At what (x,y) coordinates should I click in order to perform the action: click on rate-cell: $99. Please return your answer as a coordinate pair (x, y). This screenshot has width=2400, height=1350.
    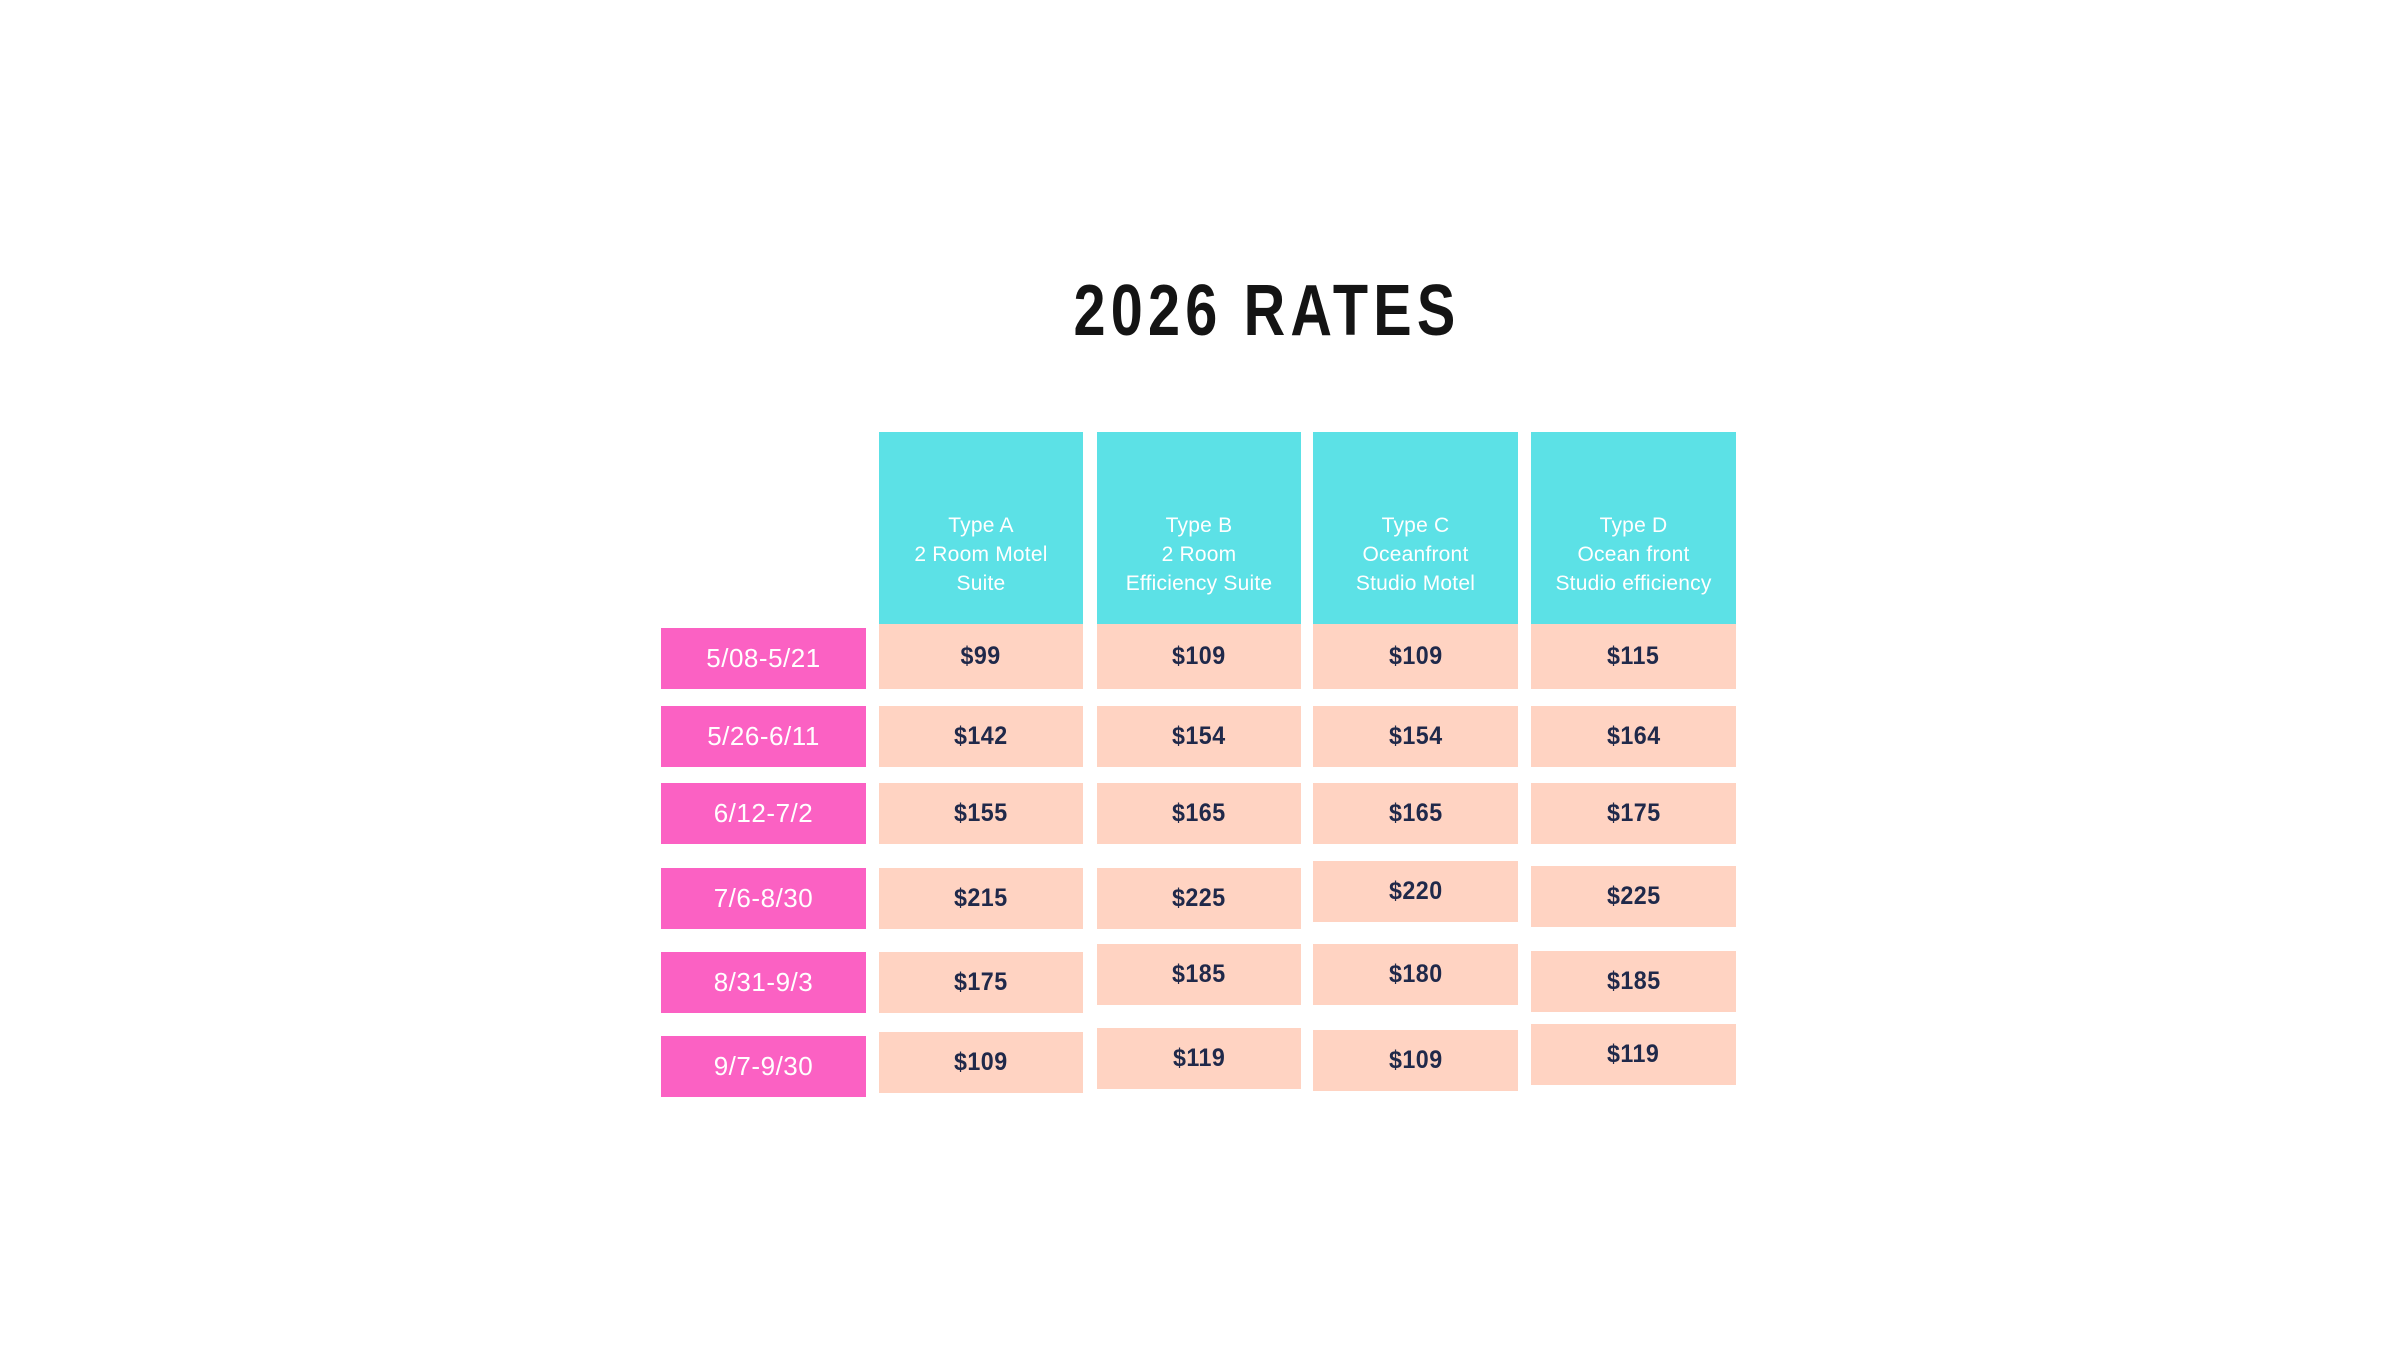
    Looking at the image, I should click on (981, 656).